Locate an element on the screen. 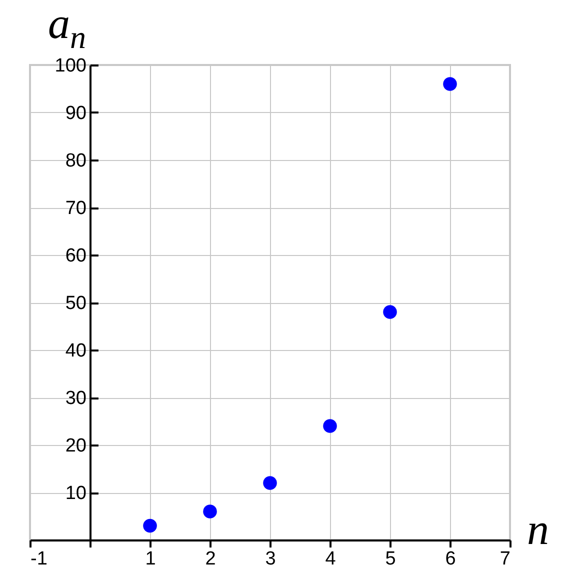  x-tick-label: -1 is located at coordinates (39, 559).